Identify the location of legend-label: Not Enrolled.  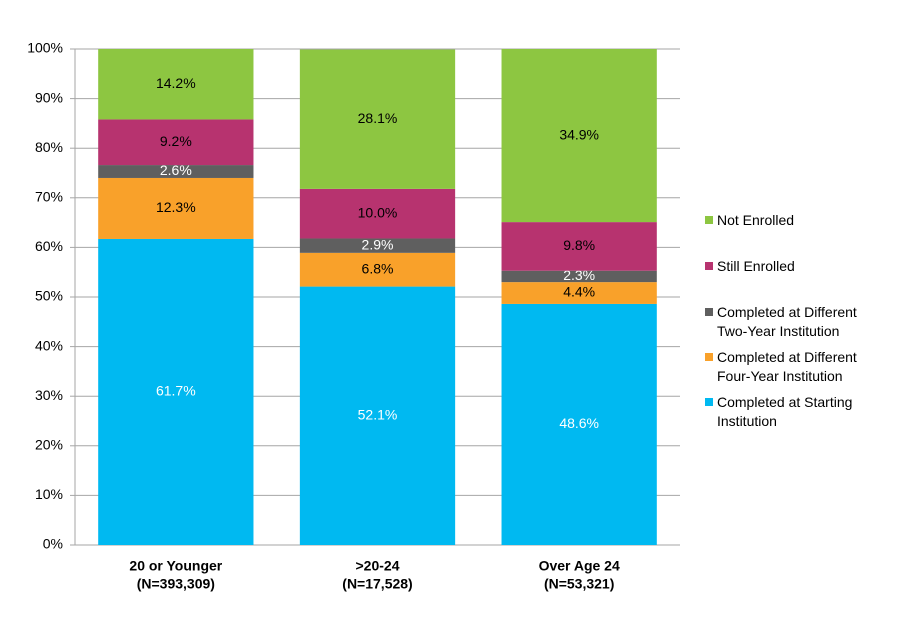
(756, 220).